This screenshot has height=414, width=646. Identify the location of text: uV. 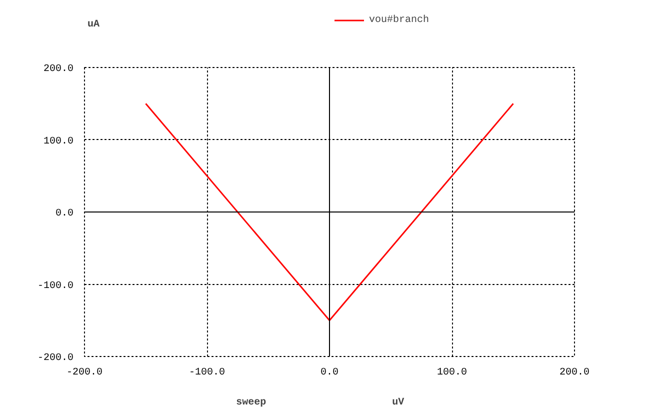
(398, 403).